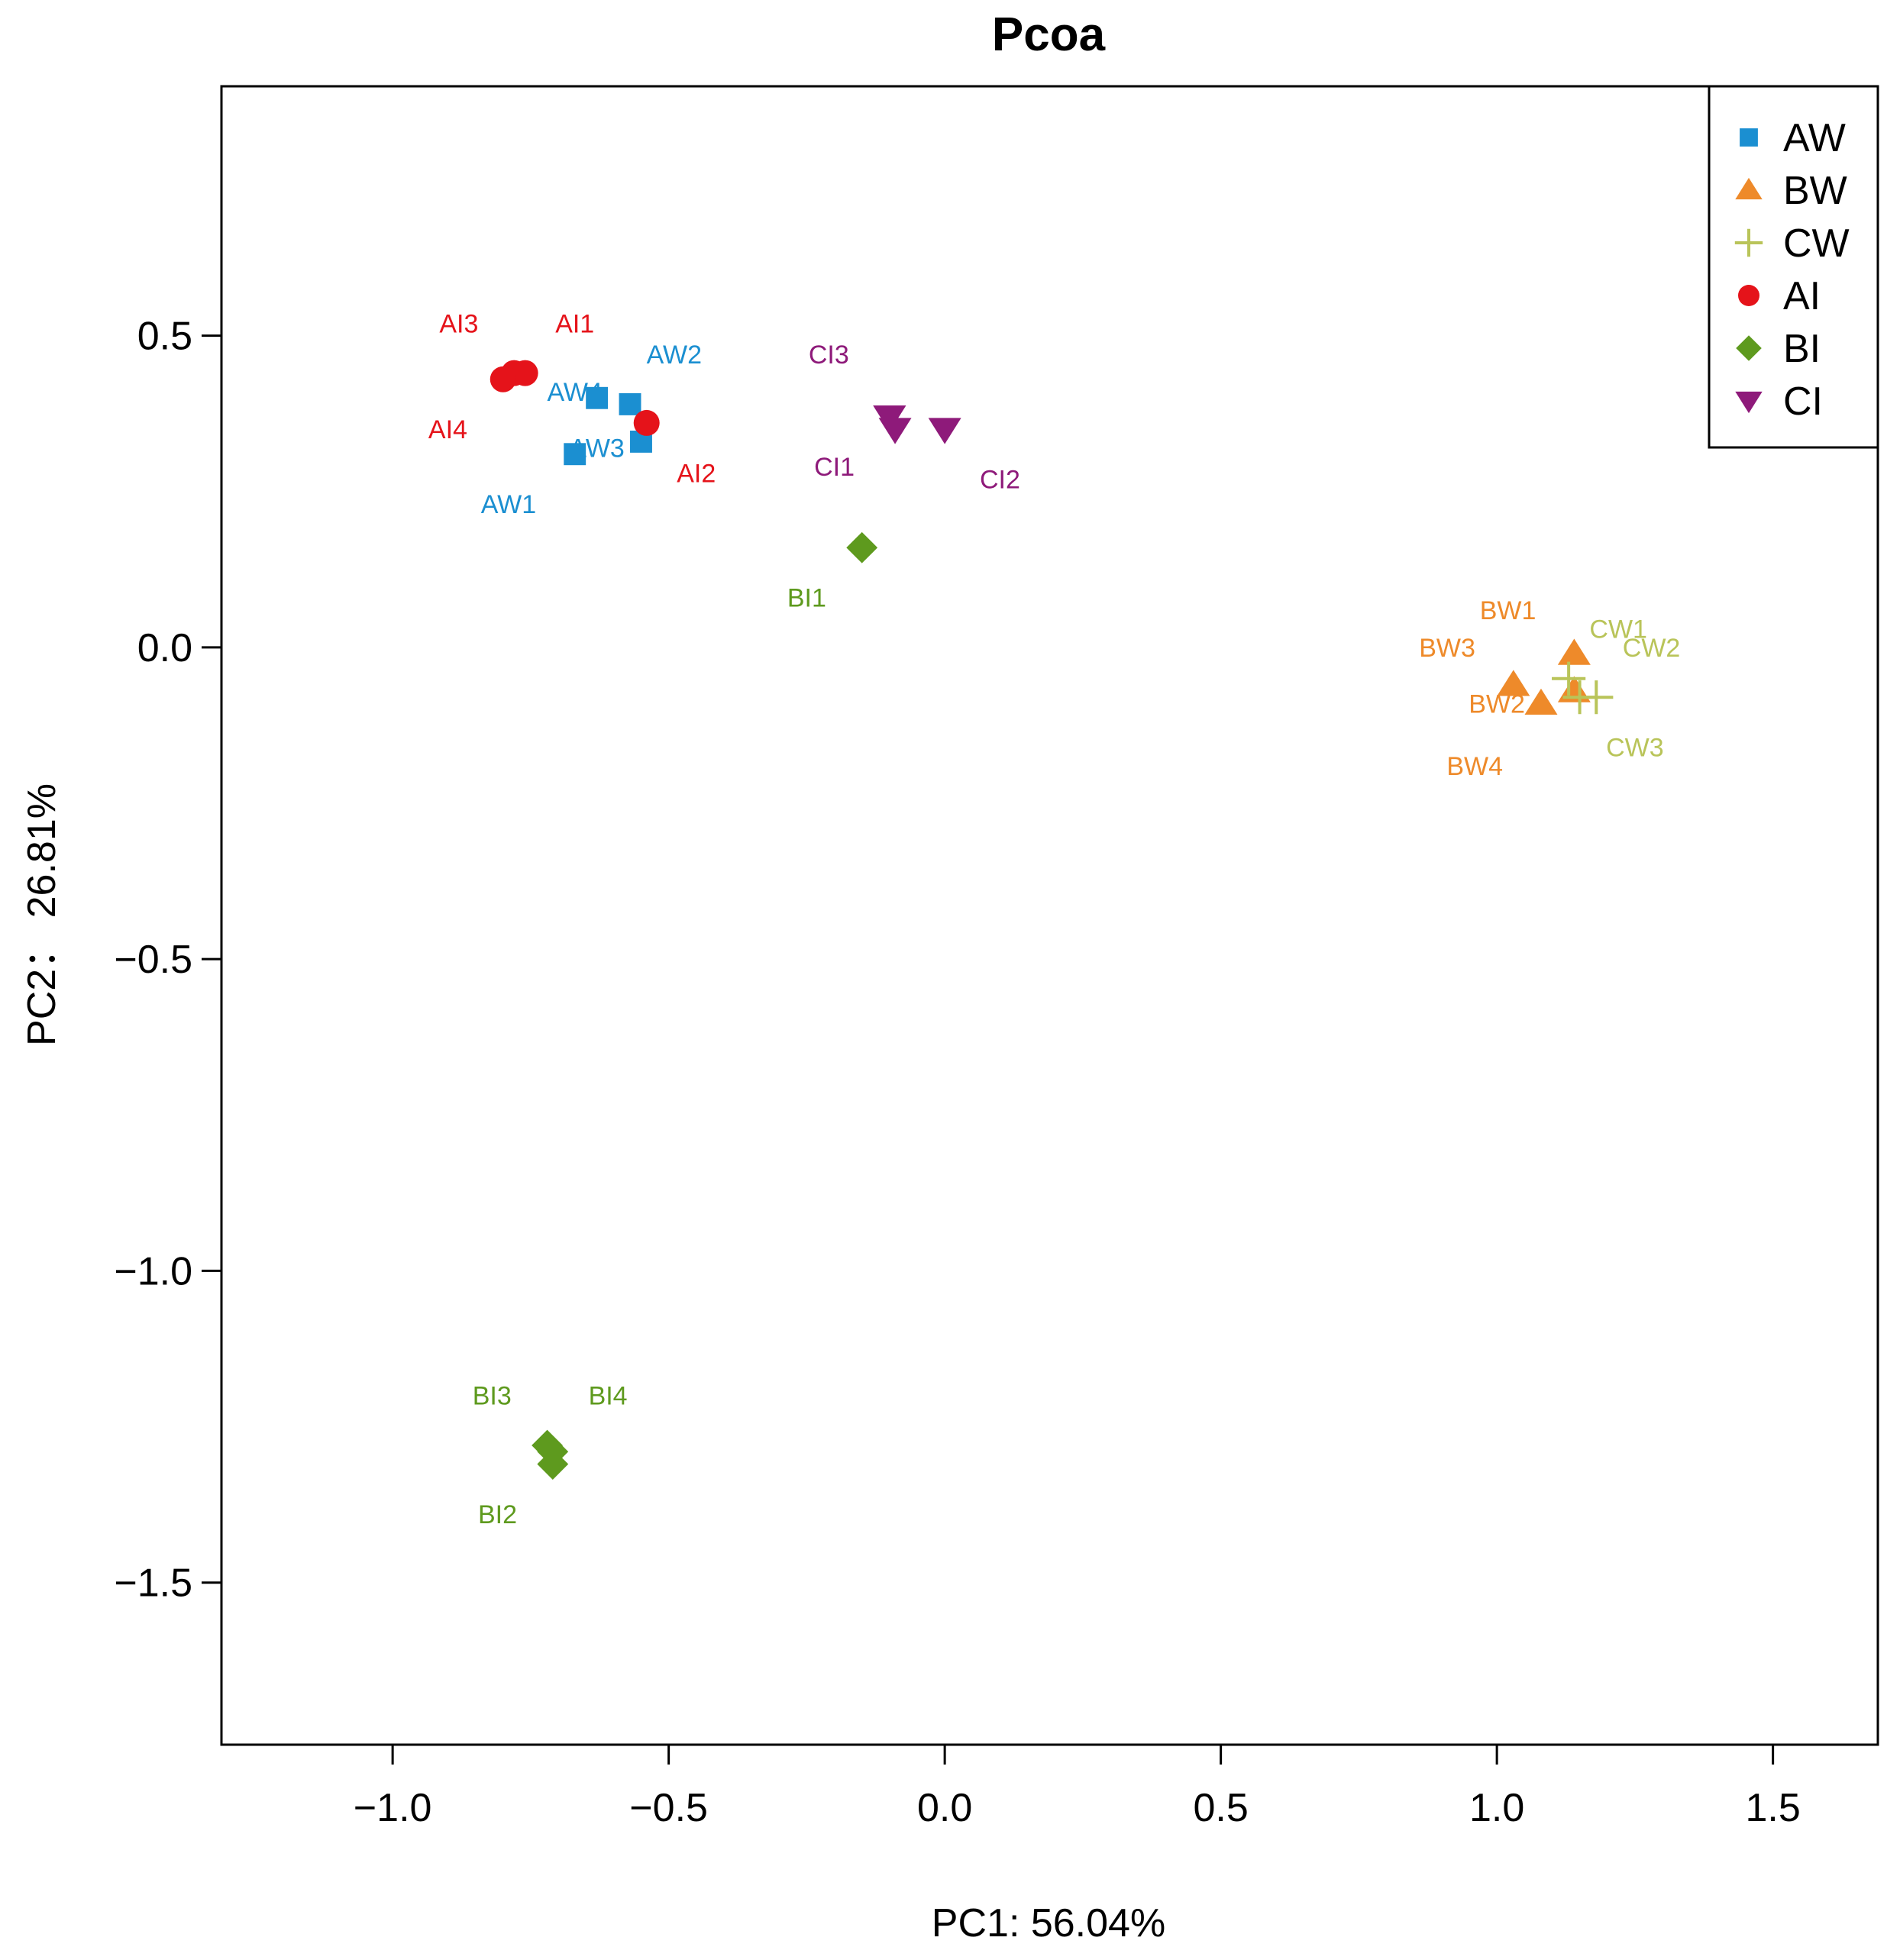 The image size is (1900, 1960). I want to click on legend-label-ai: AI, so click(1802, 296).